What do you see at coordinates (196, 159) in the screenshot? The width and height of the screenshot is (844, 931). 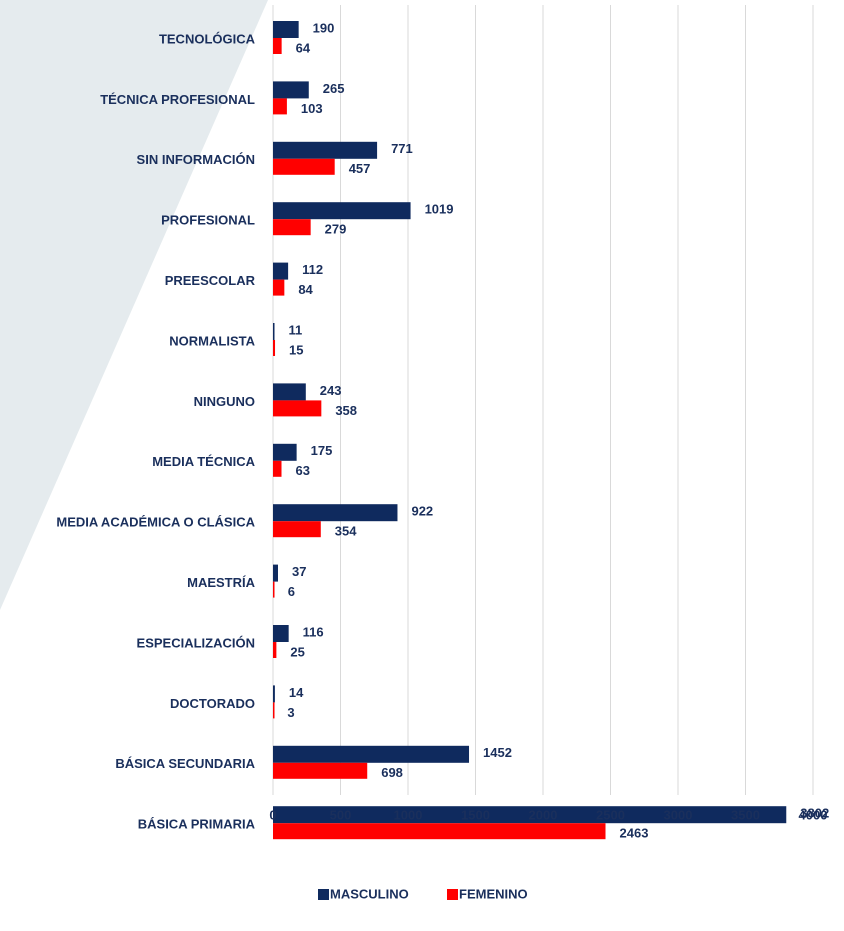 I see `category-label: SIN INFORMACIÓN` at bounding box center [196, 159].